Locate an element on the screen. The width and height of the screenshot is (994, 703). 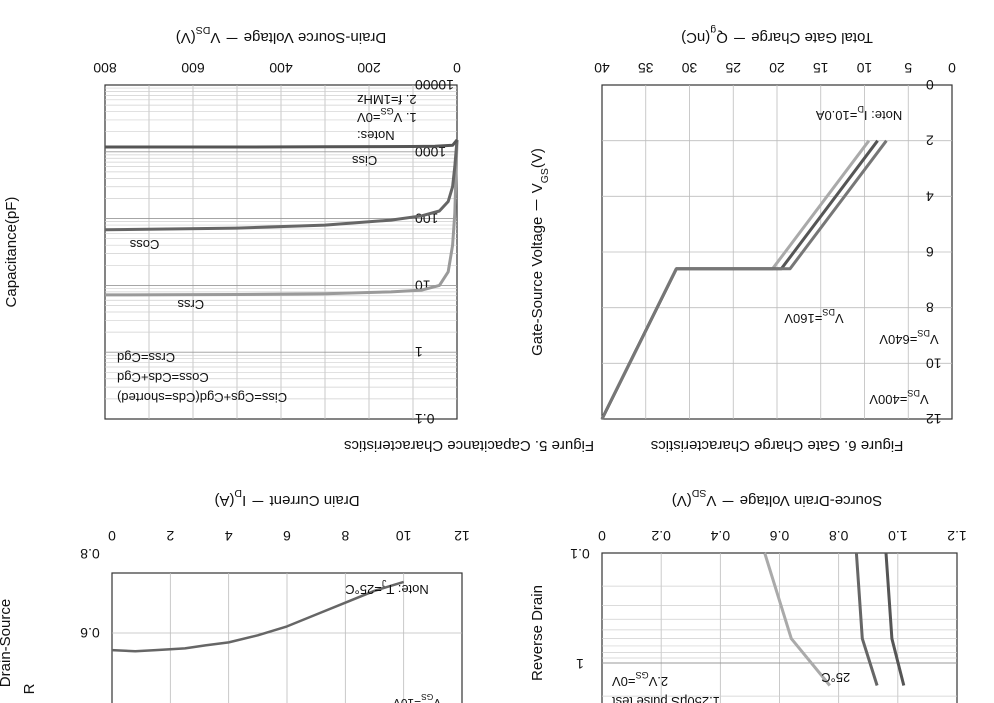
fig5-y-axis-label: Capacitance(pF) is located at coordinates (11, 252).